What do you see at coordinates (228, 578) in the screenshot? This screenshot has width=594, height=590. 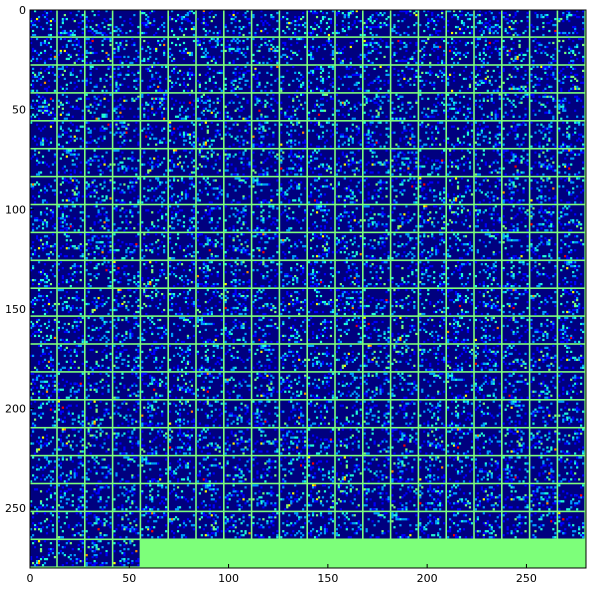 I see `x-tick-label: 100` at bounding box center [228, 578].